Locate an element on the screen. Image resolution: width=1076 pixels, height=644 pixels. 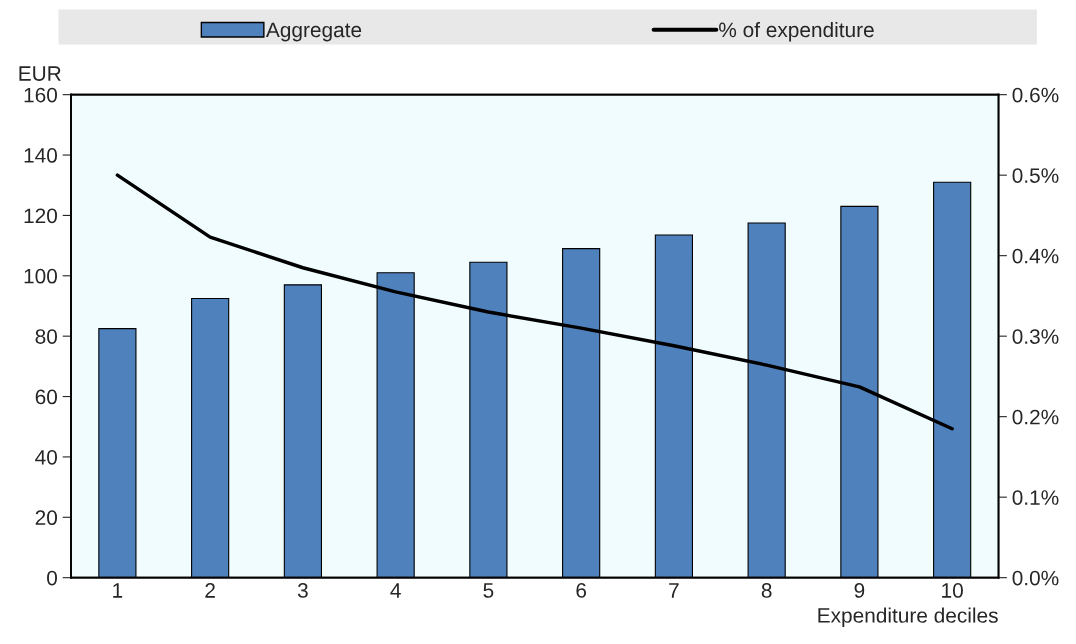
y-tick-label: 60 is located at coordinates (46, 397).